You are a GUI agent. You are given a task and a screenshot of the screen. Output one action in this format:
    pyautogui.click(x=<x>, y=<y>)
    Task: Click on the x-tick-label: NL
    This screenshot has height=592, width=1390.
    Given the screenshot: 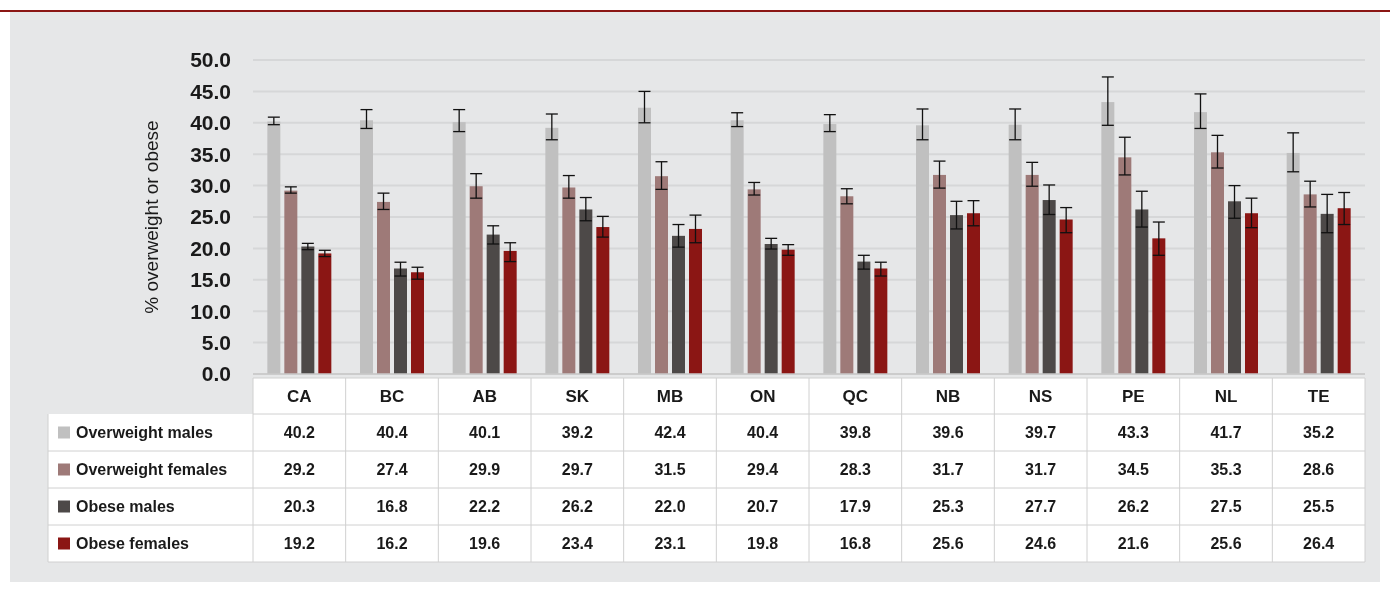 What is the action you would take?
    pyautogui.click(x=1226, y=396)
    